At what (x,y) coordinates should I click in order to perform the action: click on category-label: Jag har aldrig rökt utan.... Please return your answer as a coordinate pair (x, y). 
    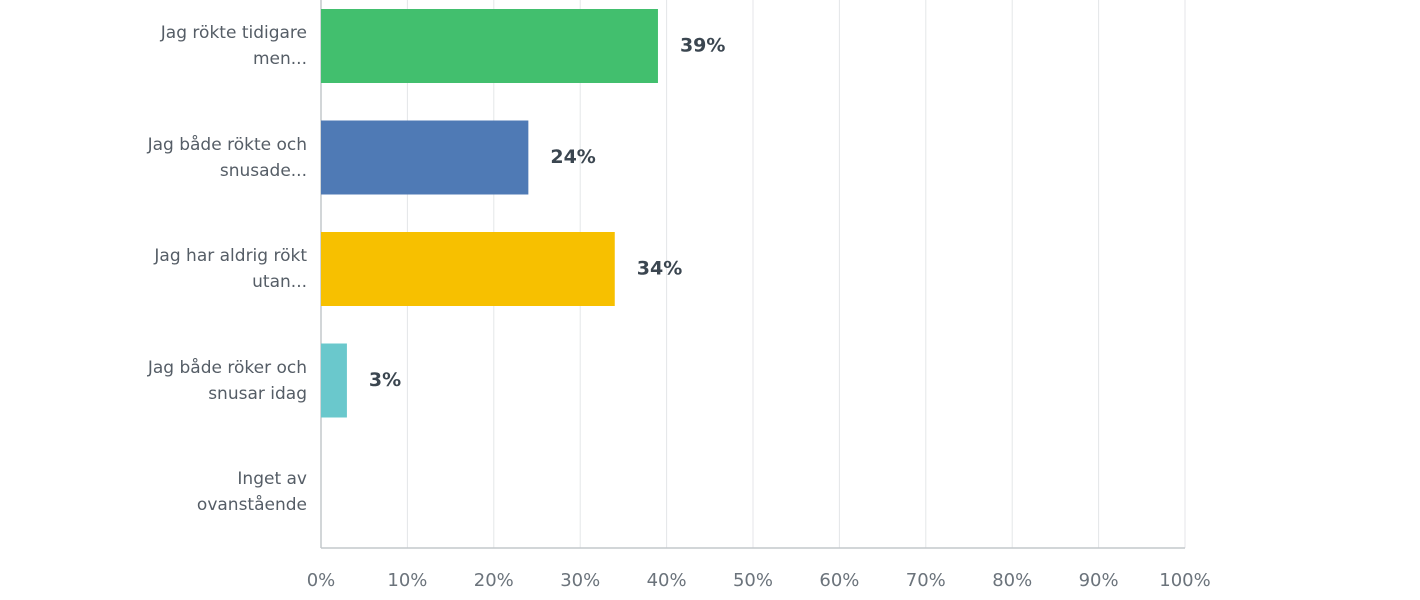
    Looking at the image, I should click on (230, 269).